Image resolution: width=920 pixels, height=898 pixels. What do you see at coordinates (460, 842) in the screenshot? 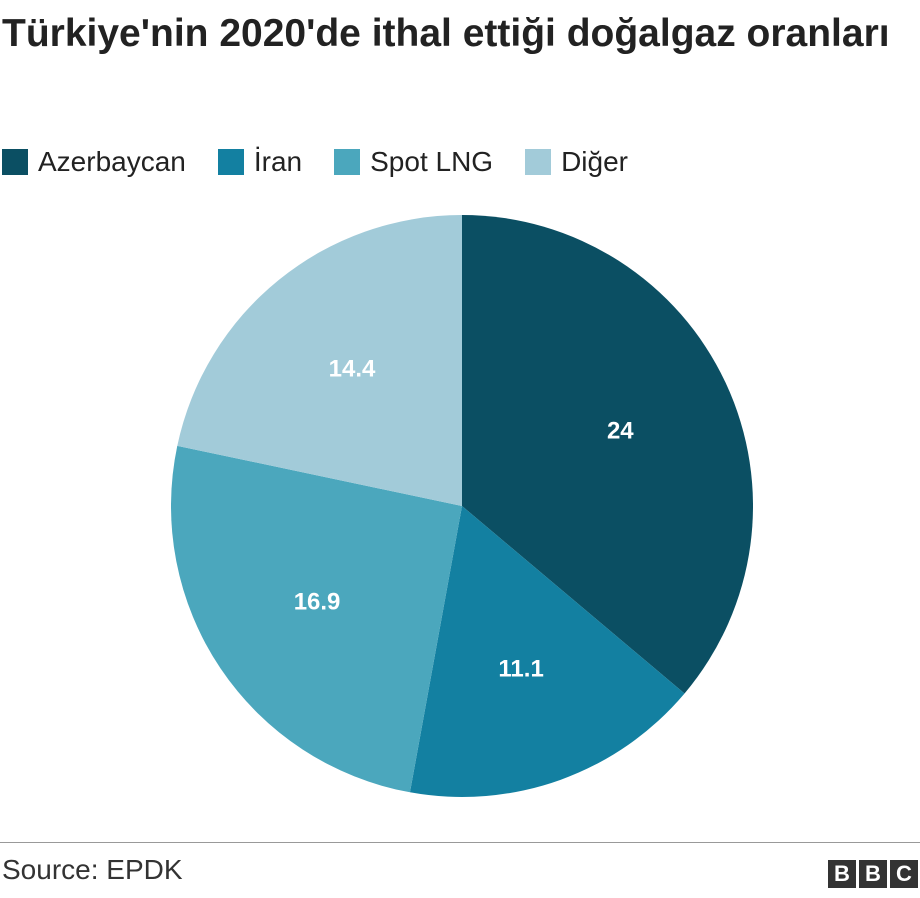
I see `footer-rule` at bounding box center [460, 842].